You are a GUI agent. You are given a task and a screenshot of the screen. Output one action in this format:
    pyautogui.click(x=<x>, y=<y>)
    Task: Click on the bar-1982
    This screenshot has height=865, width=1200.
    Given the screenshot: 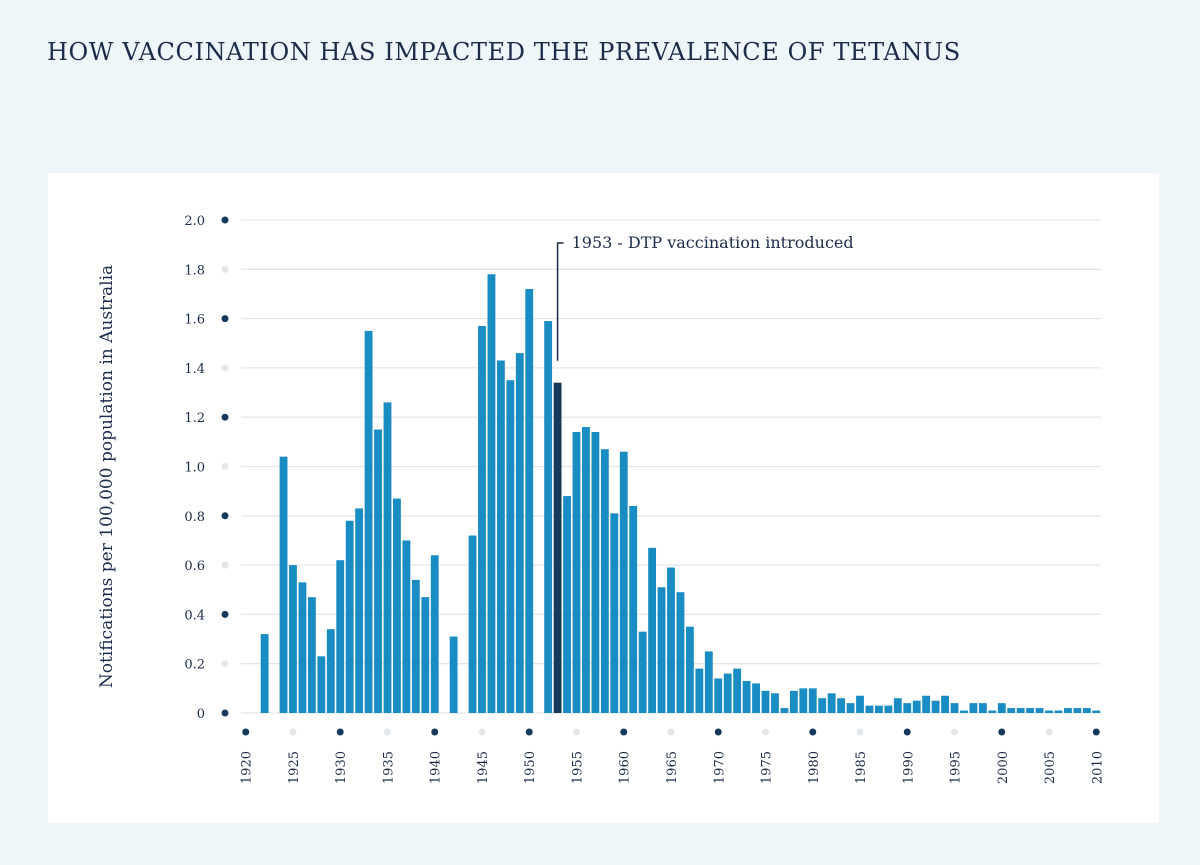 What is the action you would take?
    pyautogui.click(x=831, y=703)
    